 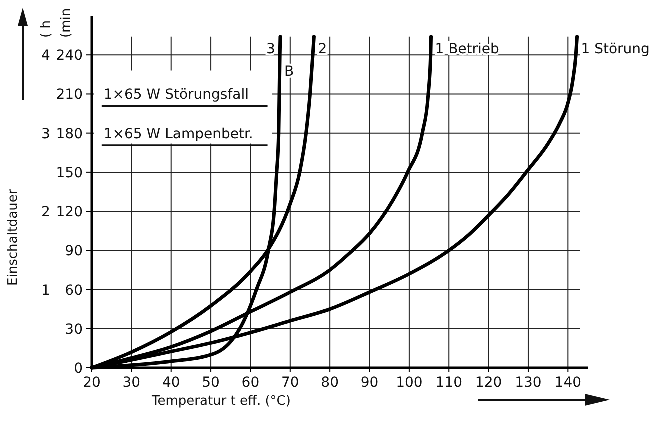 I want to click on text: Einschaltdauer, so click(x=13, y=237).